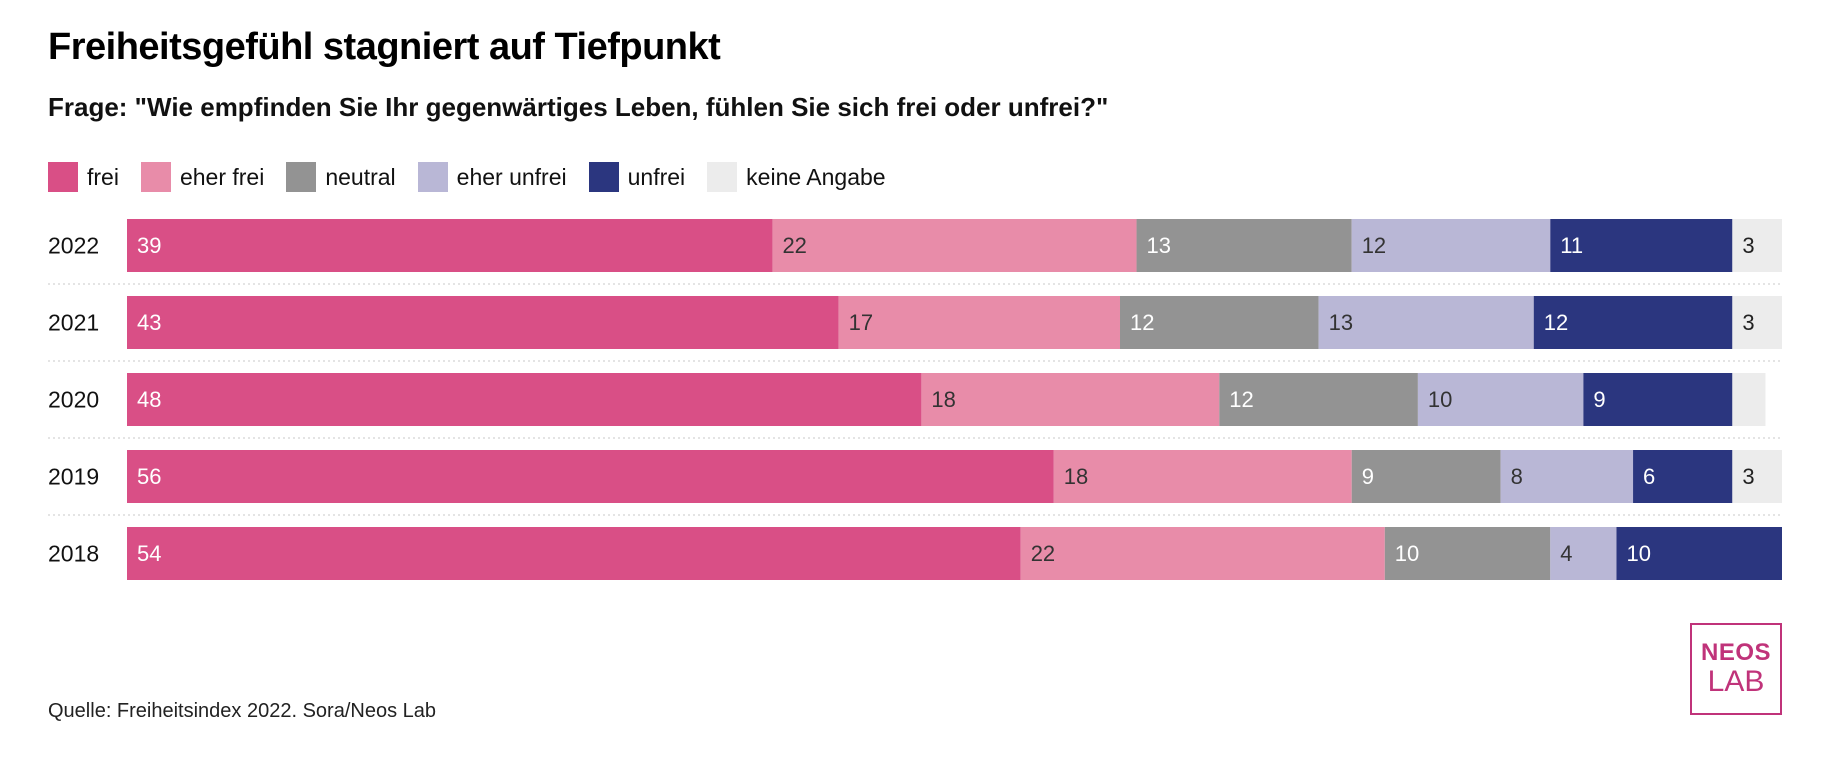 This screenshot has height=766, width=1830. I want to click on bar-2019-frei, so click(590, 476).